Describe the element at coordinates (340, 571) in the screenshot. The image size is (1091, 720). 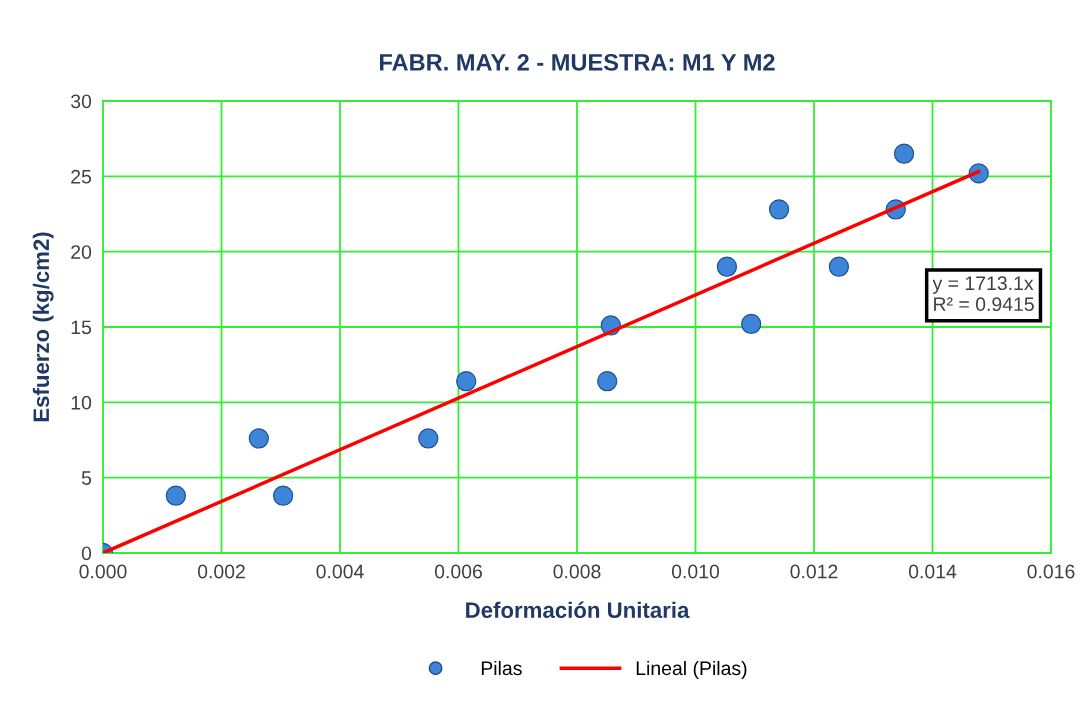
I see `x-tick-label: 0.004` at that location.